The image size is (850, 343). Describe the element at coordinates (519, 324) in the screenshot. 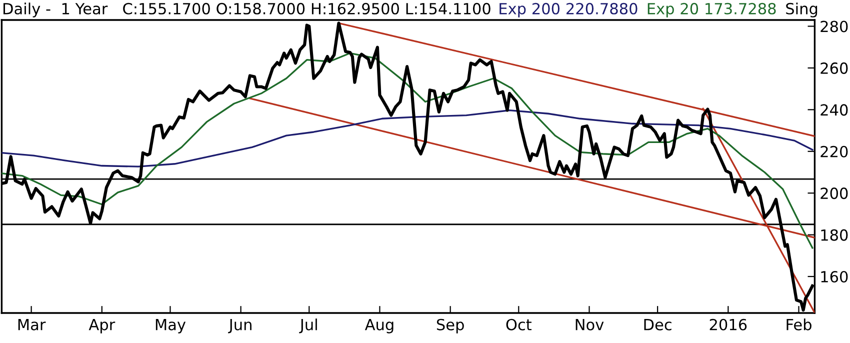

I see `x-tick-label: Oct` at that location.